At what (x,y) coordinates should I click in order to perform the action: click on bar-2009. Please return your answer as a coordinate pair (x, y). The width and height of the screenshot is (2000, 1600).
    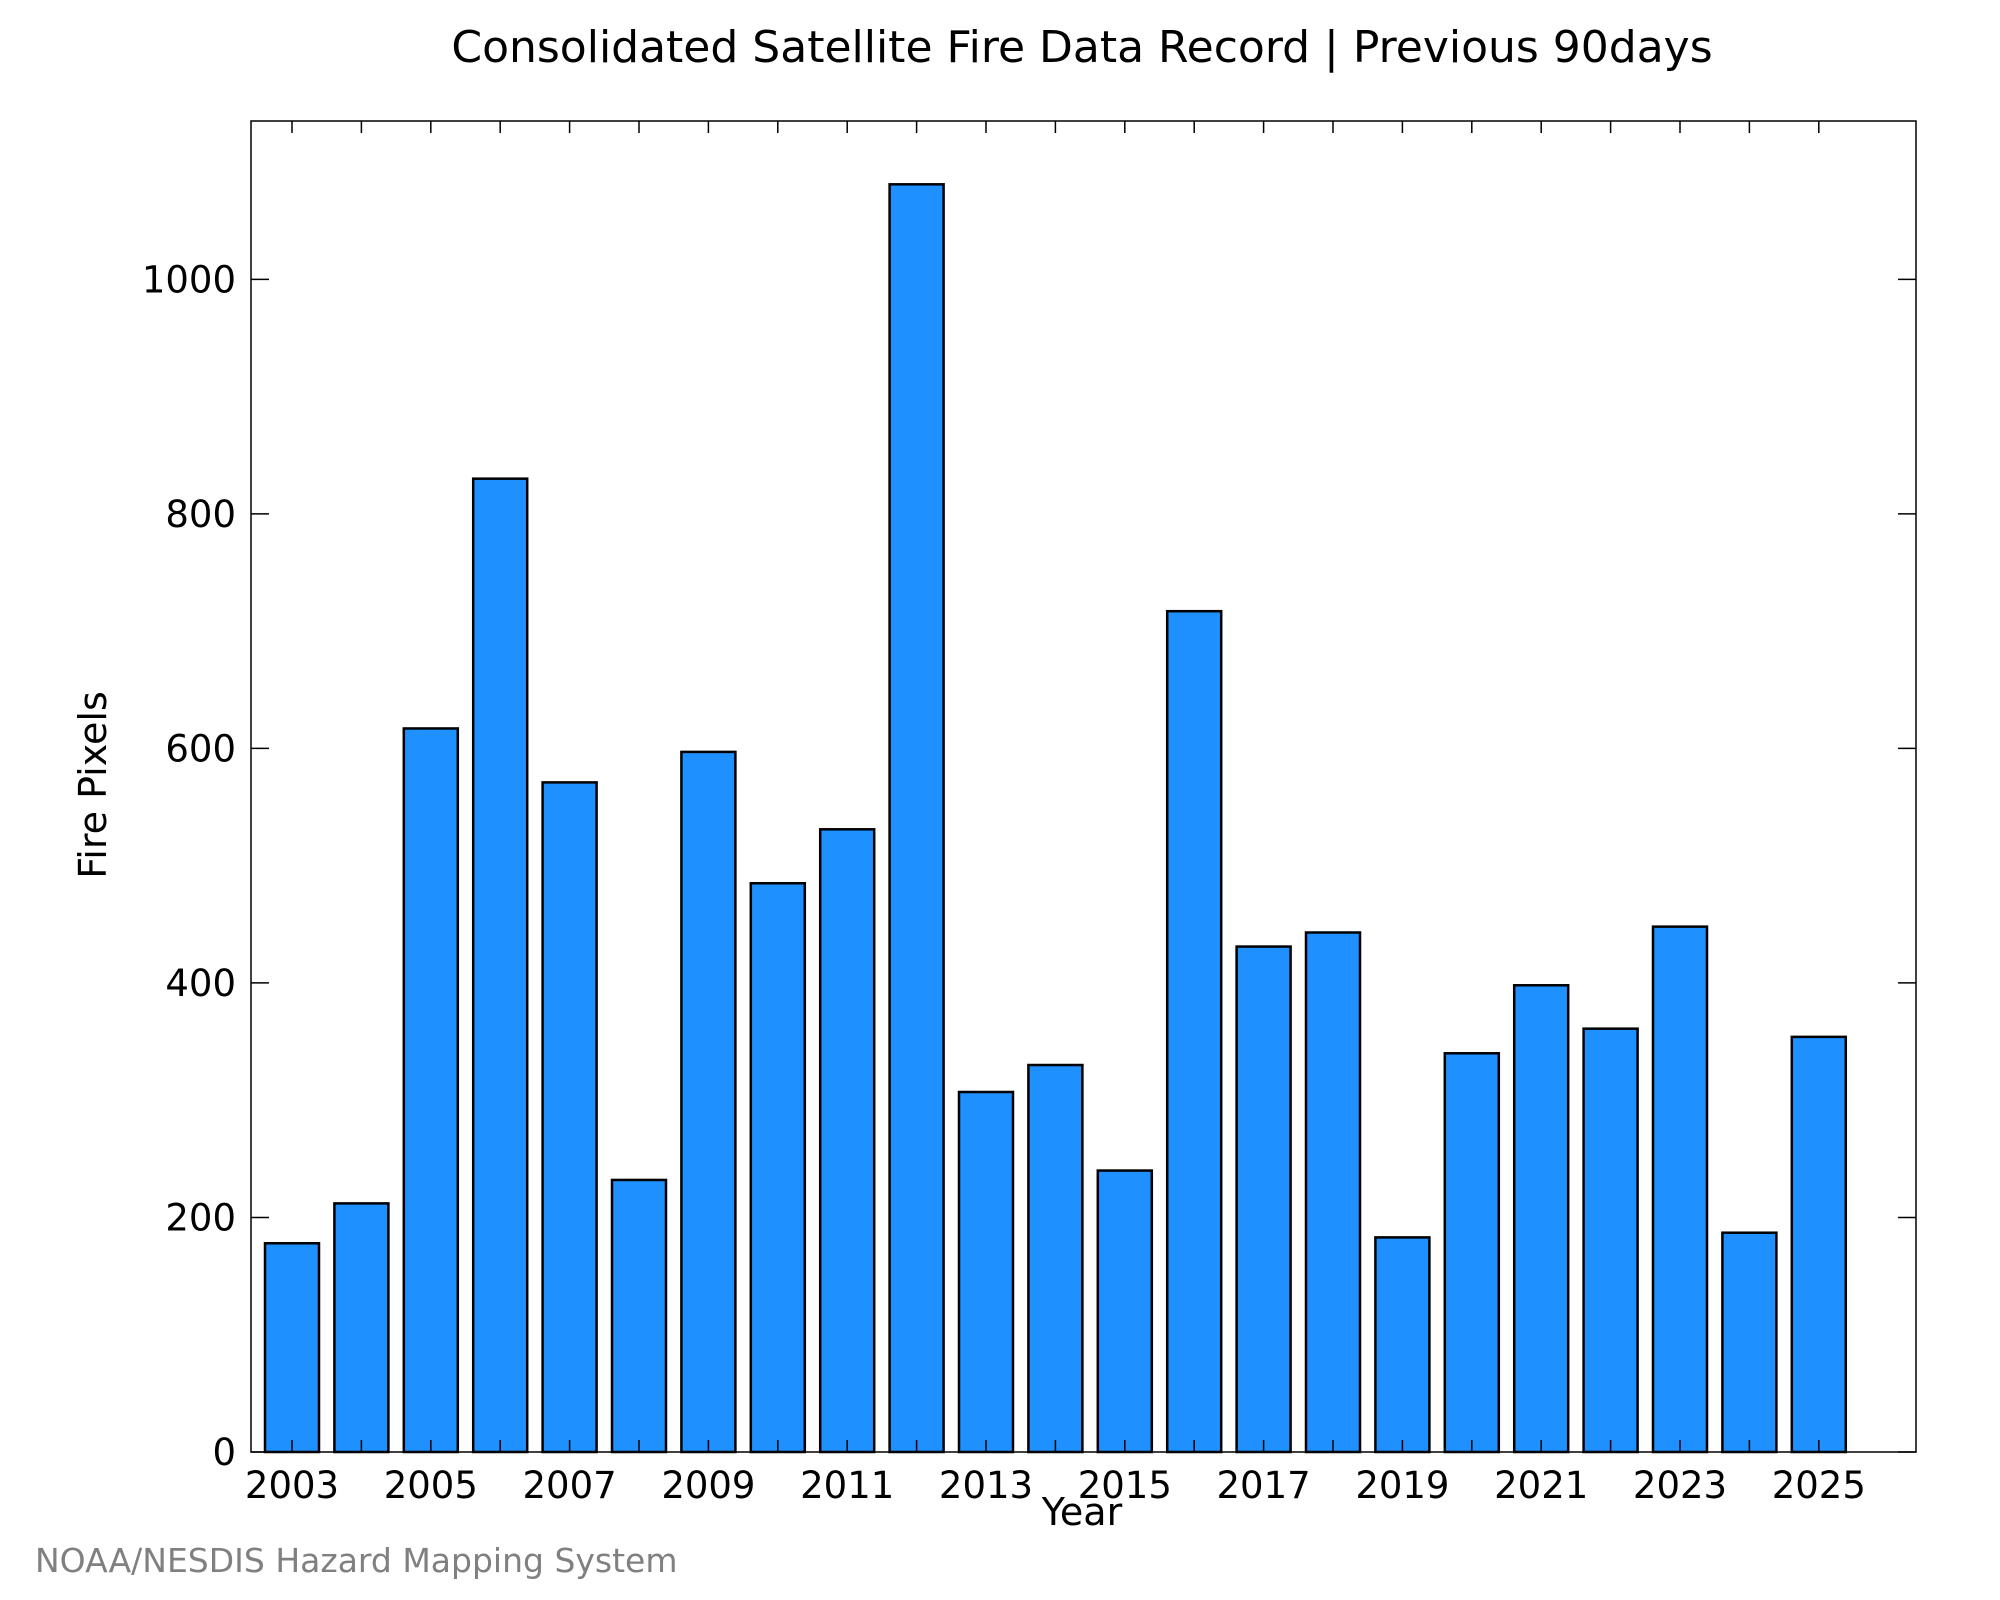
    Looking at the image, I should click on (708, 1102).